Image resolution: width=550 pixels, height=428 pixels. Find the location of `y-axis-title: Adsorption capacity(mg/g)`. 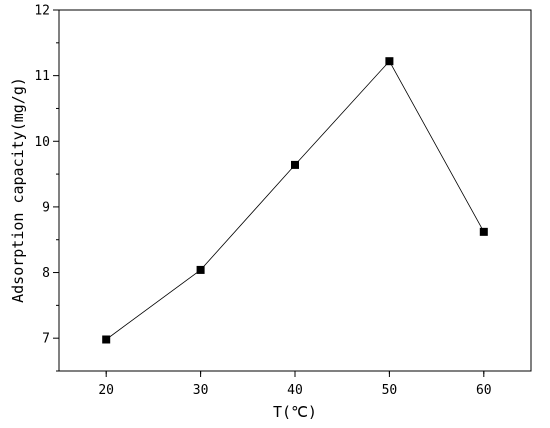

y-axis-title: Adsorption capacity(mg/g) is located at coordinates (18, 190).